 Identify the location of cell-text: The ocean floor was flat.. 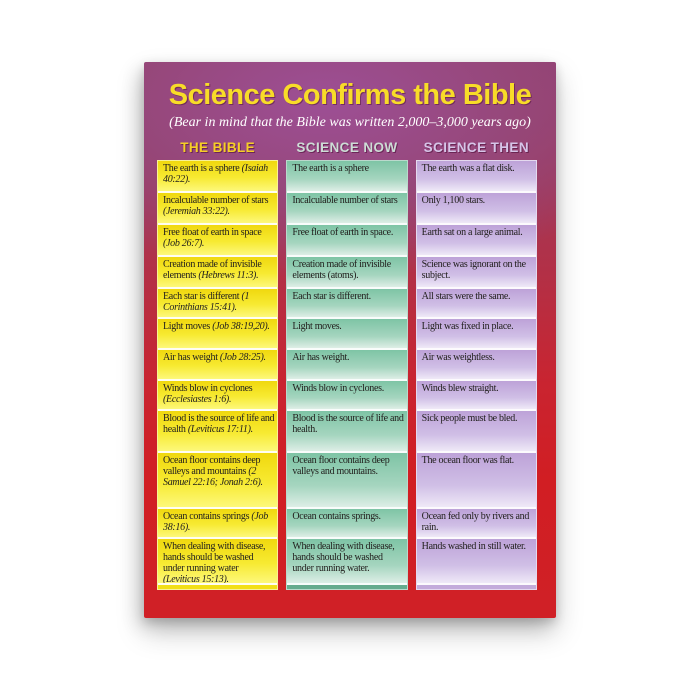
(467, 460).